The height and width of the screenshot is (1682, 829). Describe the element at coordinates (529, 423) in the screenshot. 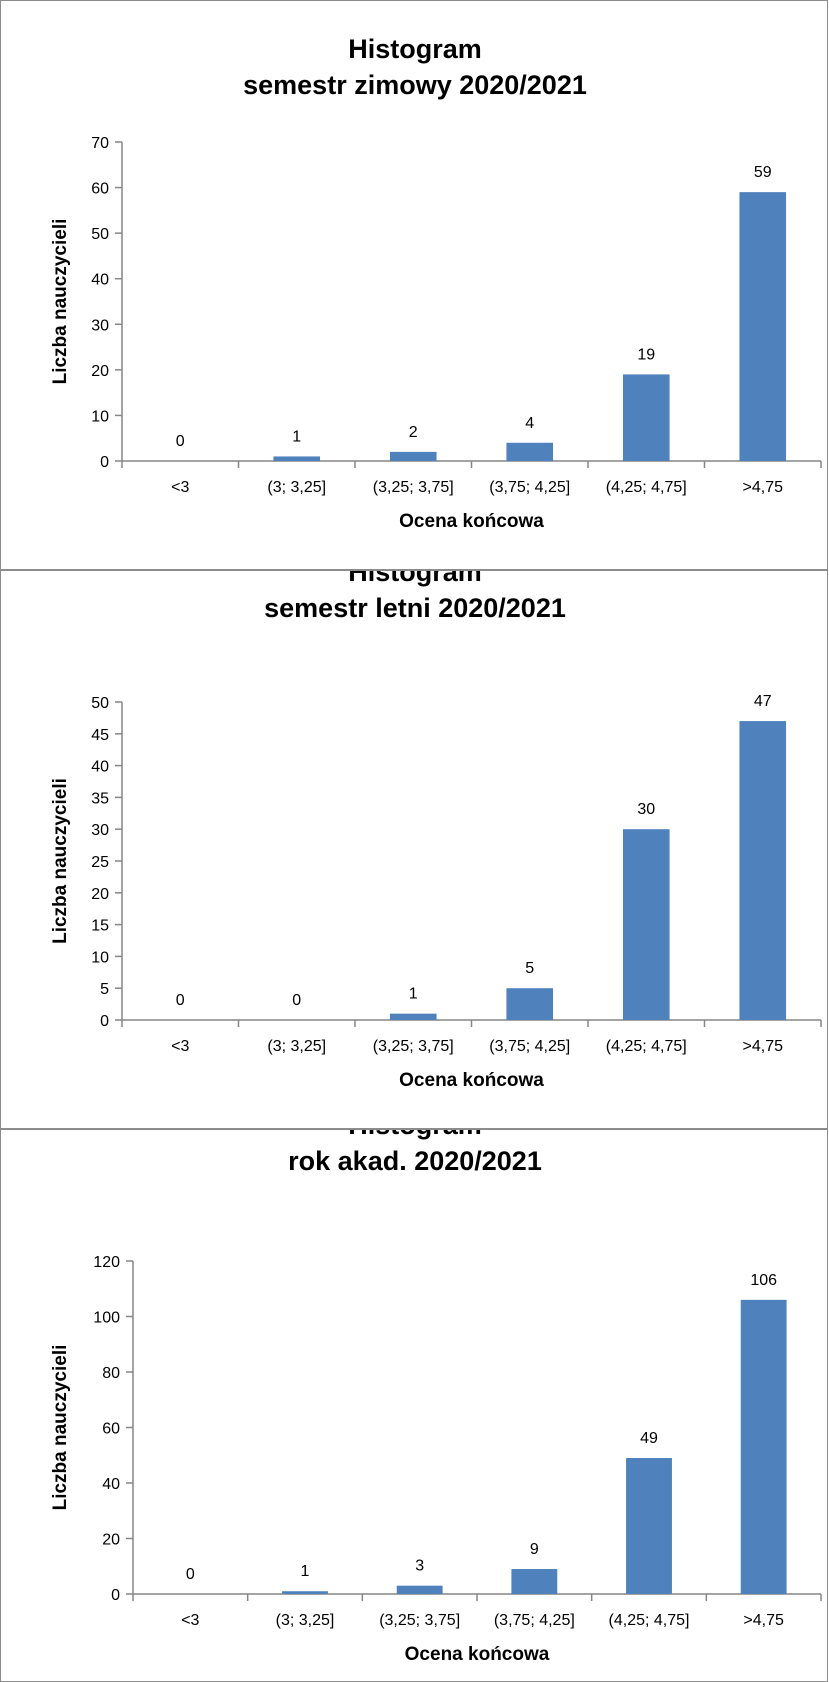

I see `data-label: 4` at that location.